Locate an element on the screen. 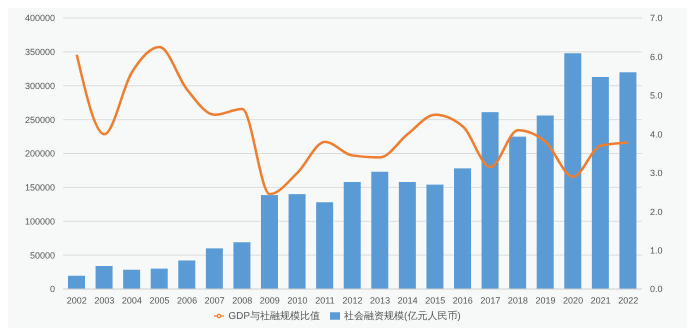 The height and width of the screenshot is (336, 695). y2-tick-label: 0.0 is located at coordinates (656, 289).